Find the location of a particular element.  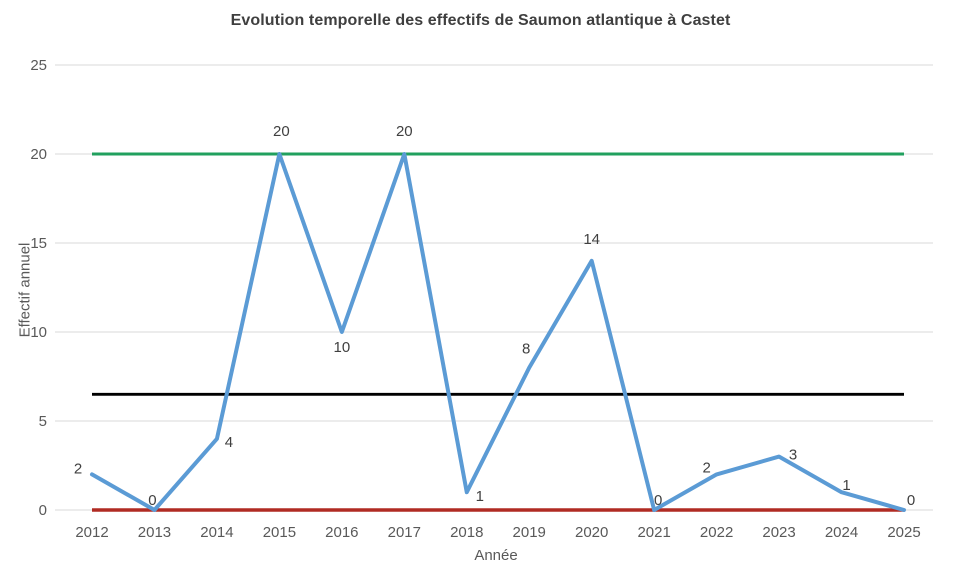

x-tick-label: 2020 is located at coordinates (591, 532).